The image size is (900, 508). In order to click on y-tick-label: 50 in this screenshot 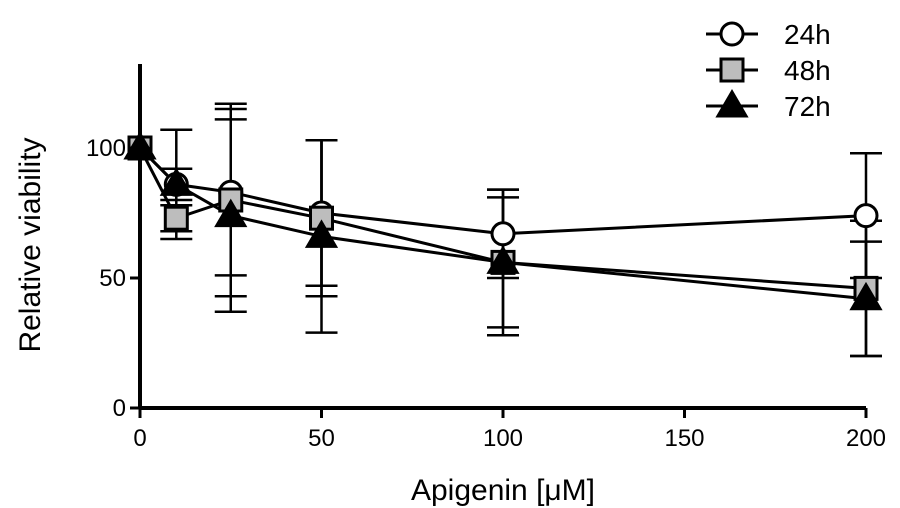, I will do `click(112, 278)`.